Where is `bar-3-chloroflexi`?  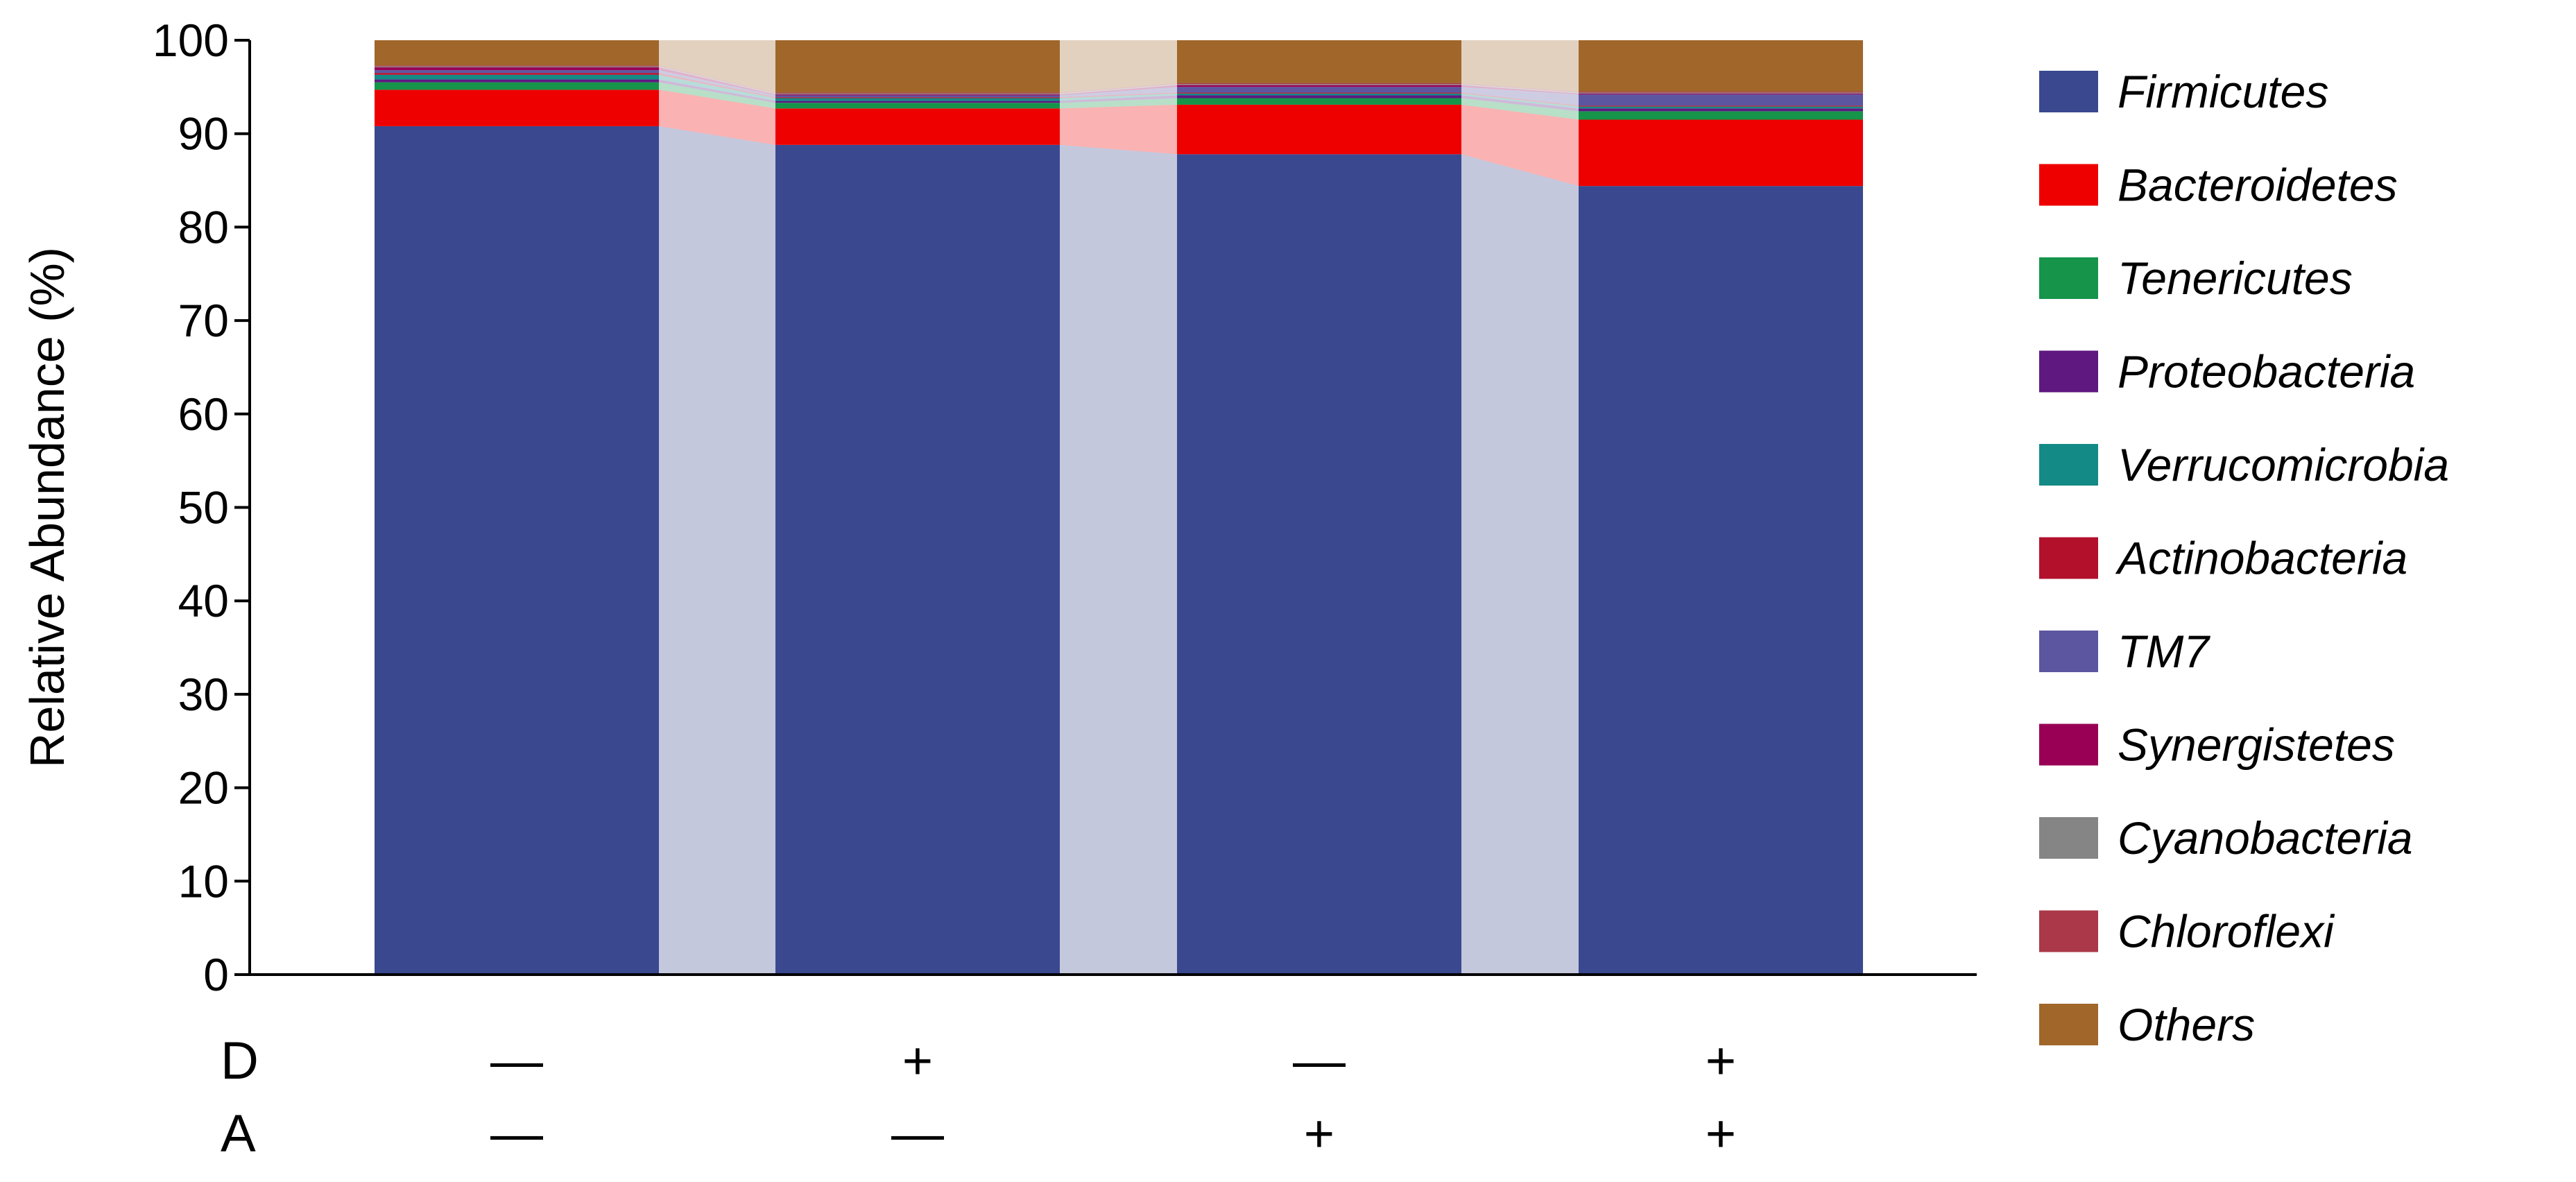
bar-3-chloroflexi is located at coordinates (1319, 84).